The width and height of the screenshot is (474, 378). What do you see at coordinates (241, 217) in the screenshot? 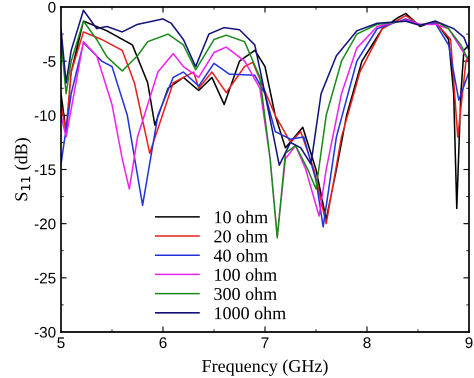
I see `legend-label: 10 ohm` at bounding box center [241, 217].